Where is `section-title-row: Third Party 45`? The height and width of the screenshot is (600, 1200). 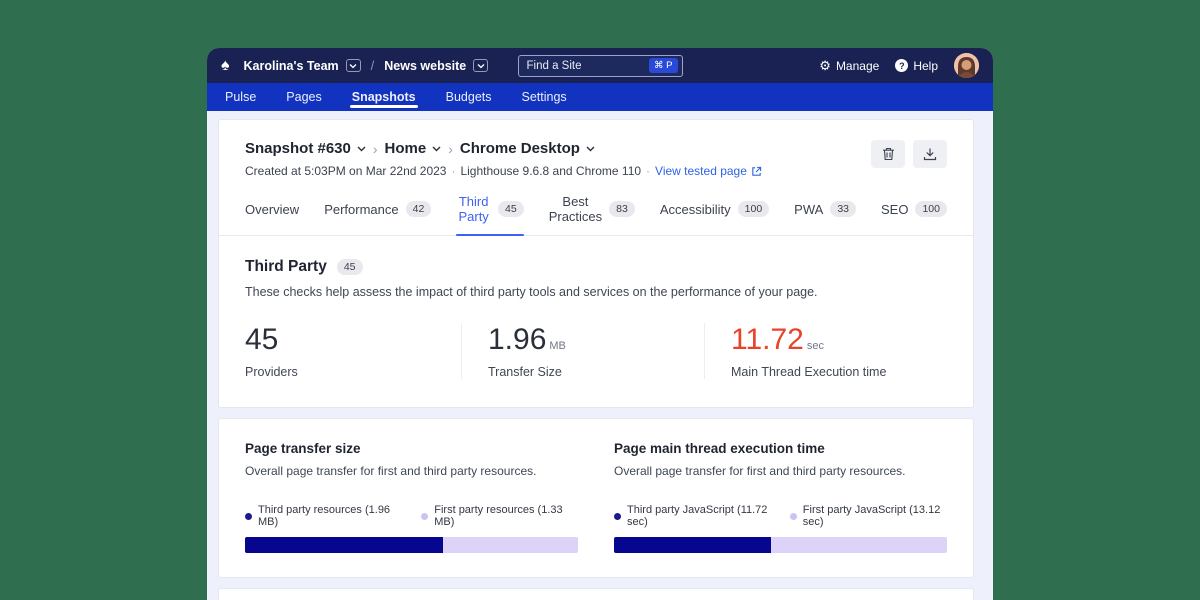
section-title-row: Third Party 45 is located at coordinates (596, 267).